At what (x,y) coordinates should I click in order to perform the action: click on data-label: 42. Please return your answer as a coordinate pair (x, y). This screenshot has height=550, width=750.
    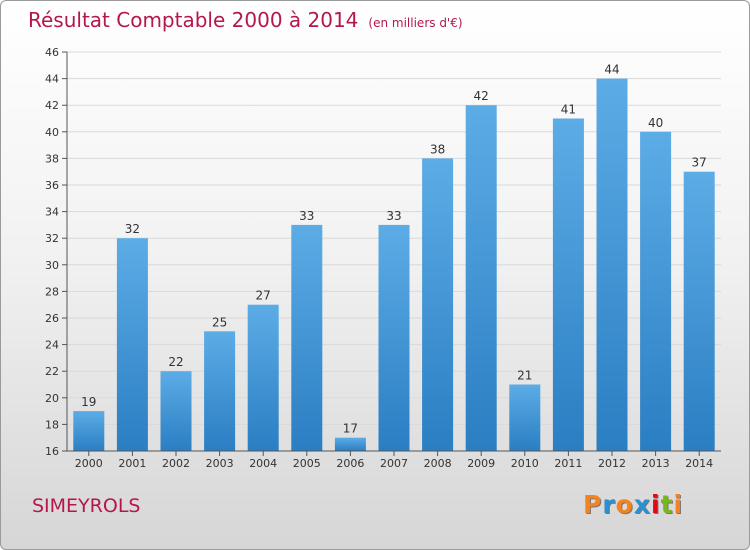
    Looking at the image, I should click on (481, 96).